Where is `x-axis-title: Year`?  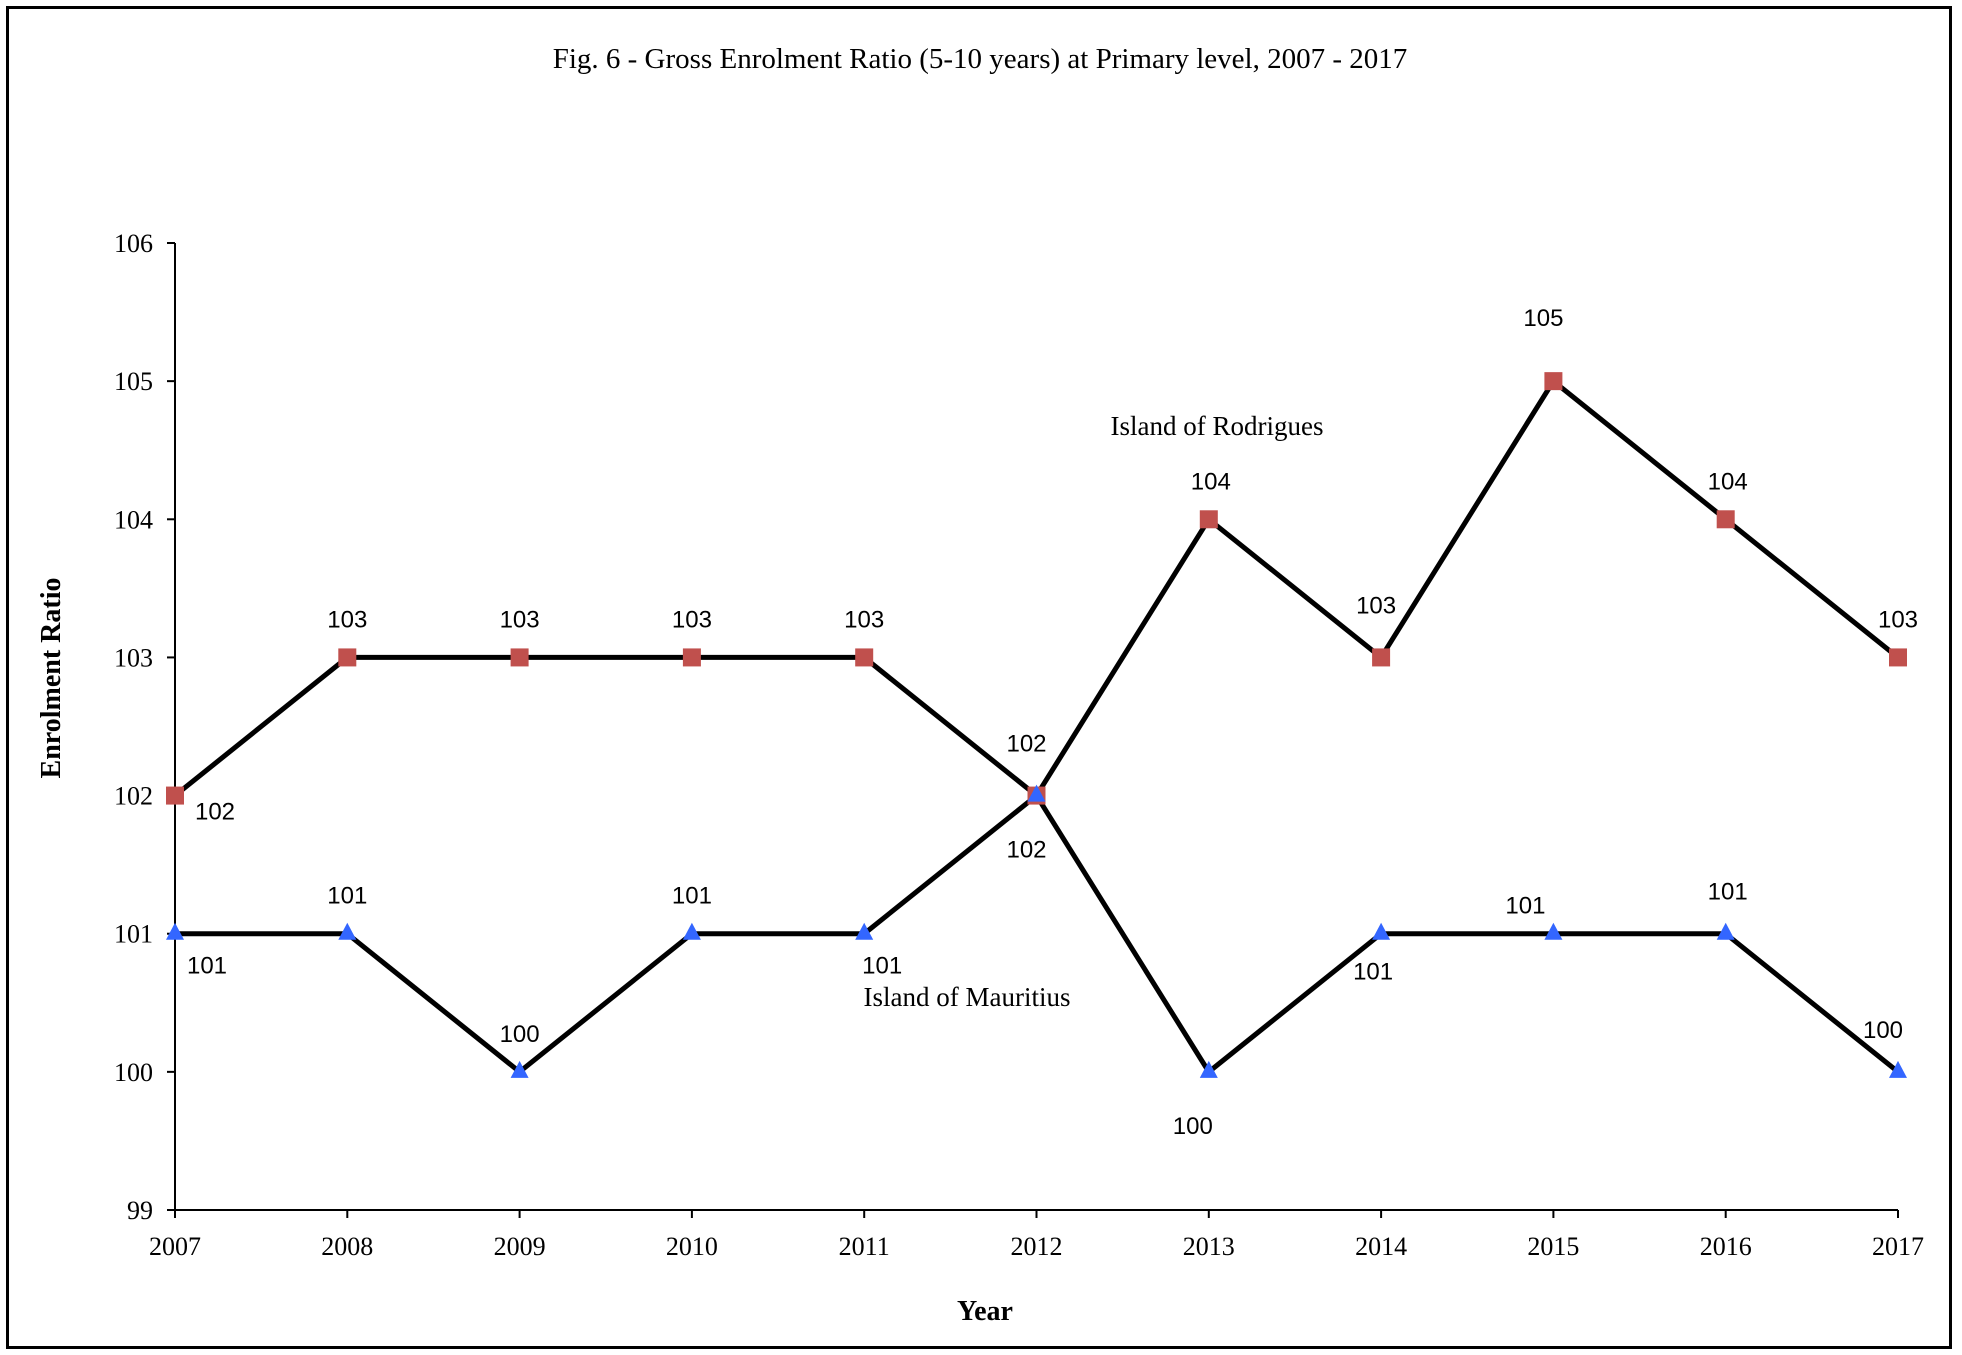
x-axis-title: Year is located at coordinates (985, 1311).